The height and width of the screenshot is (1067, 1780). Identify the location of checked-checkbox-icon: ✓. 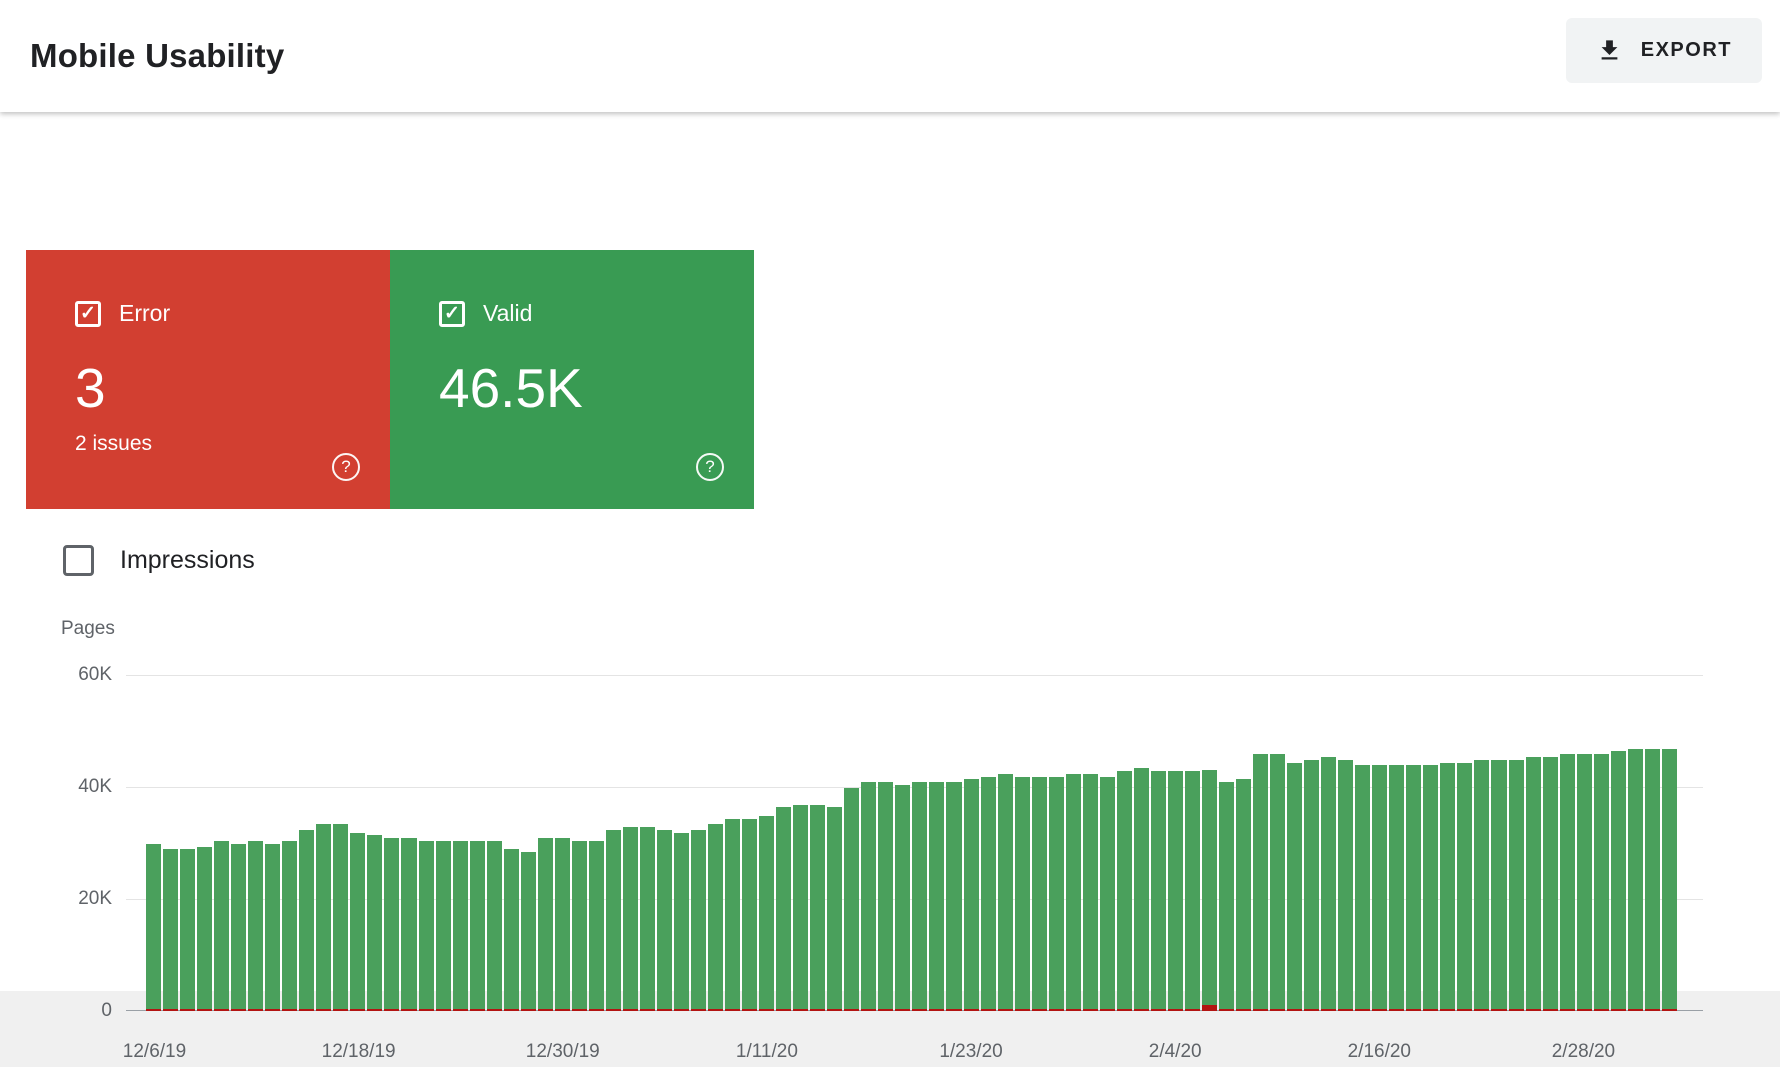
(452, 313).